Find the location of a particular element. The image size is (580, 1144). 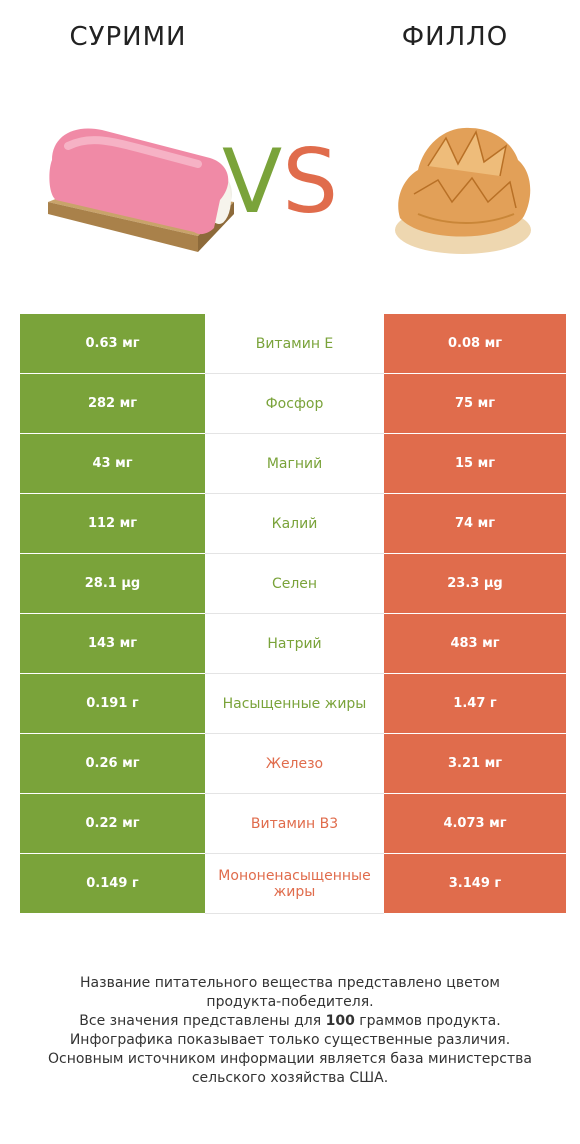

left-value: 28.1 µg is located at coordinates (112, 583).